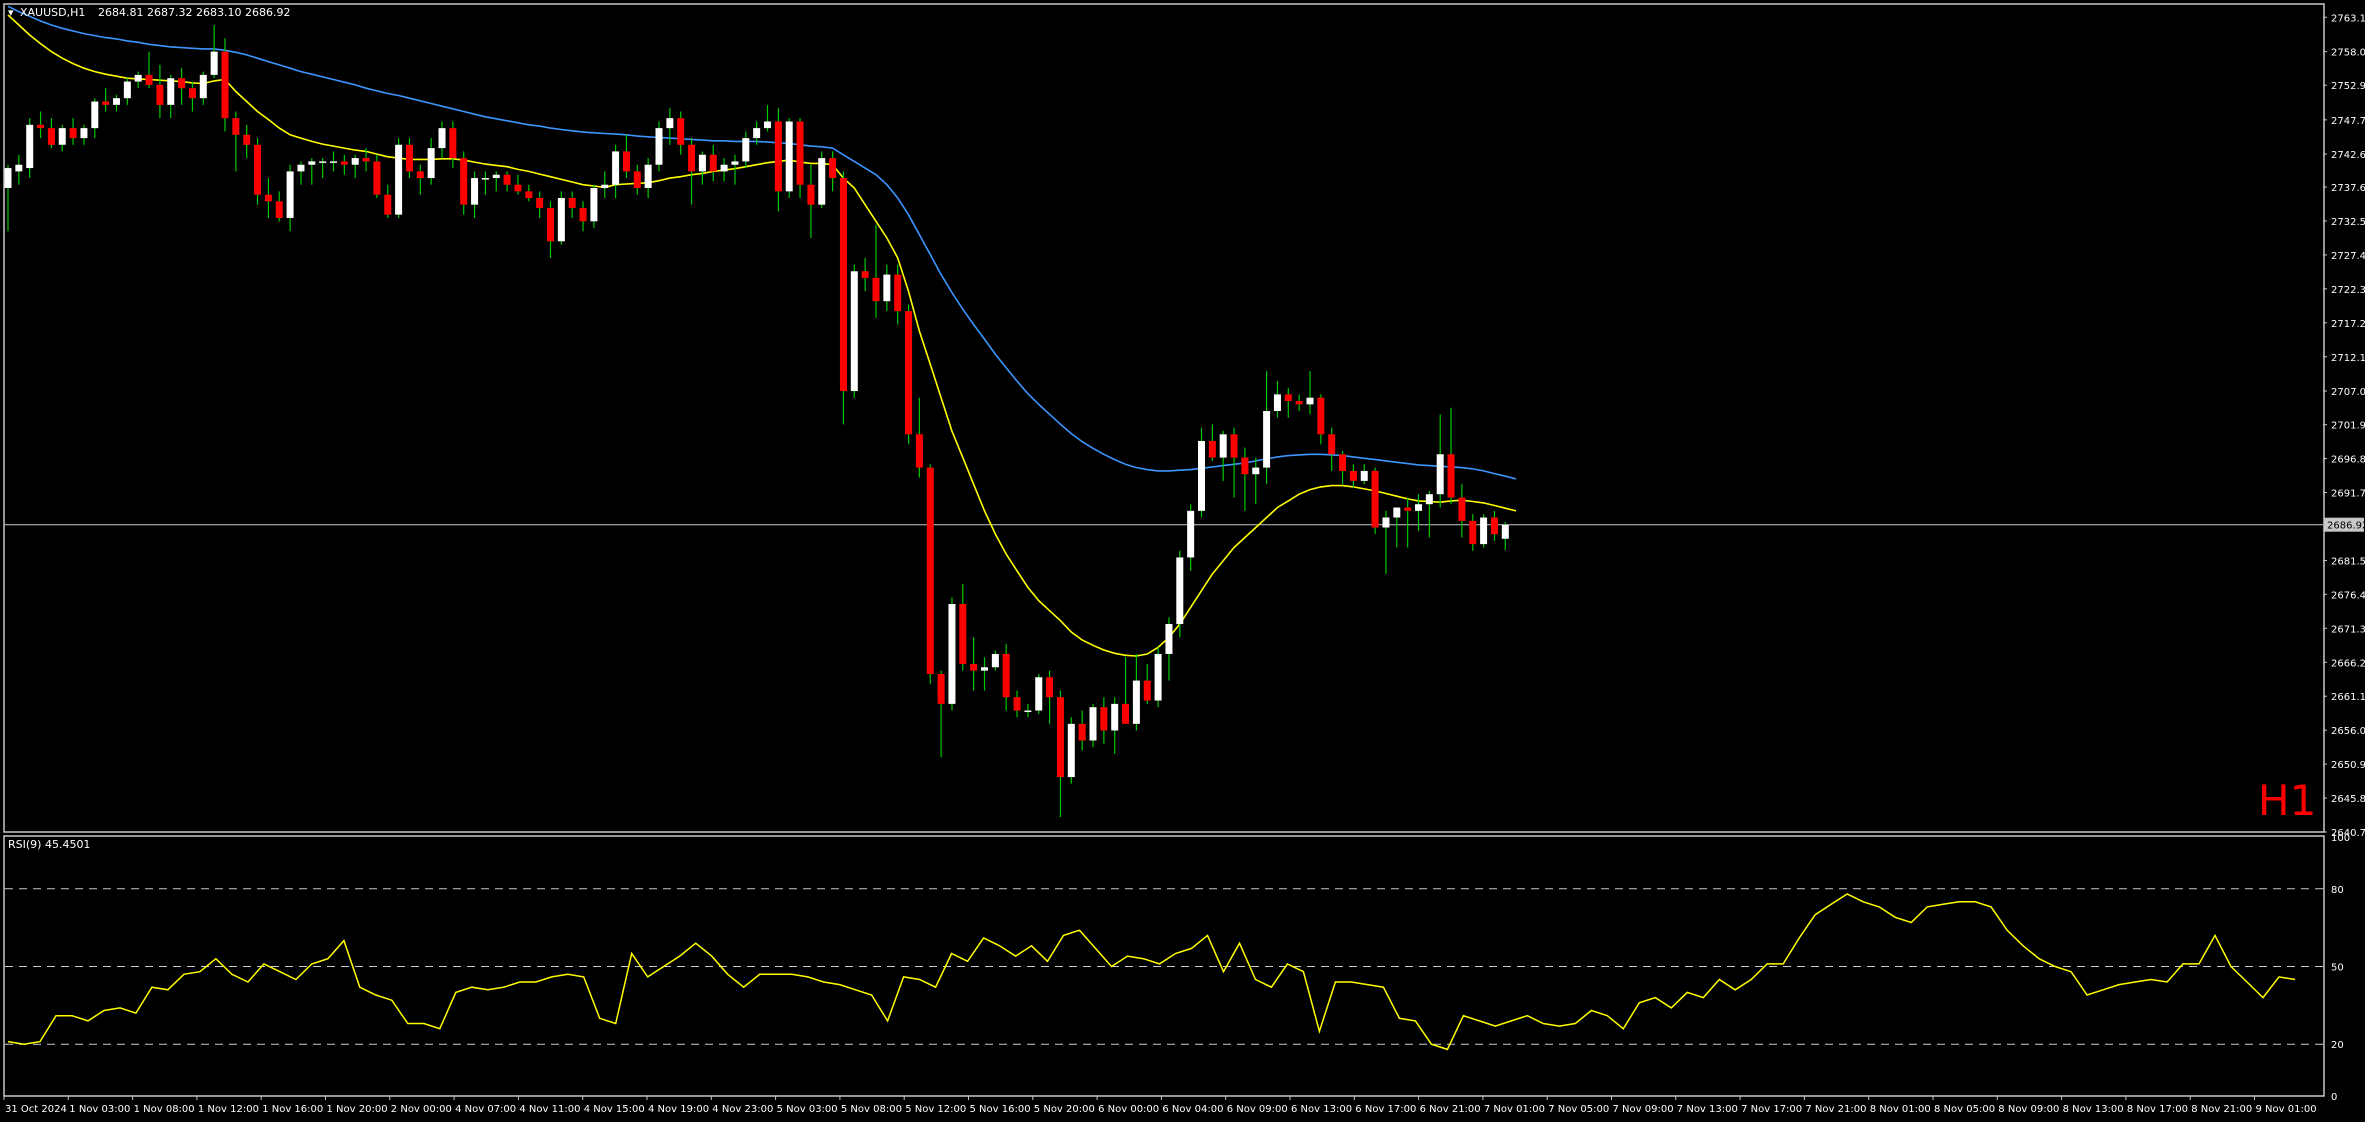  What do you see at coordinates (52, 12) in the screenshot?
I see `symbol-label: XAUUSD,H1` at bounding box center [52, 12].